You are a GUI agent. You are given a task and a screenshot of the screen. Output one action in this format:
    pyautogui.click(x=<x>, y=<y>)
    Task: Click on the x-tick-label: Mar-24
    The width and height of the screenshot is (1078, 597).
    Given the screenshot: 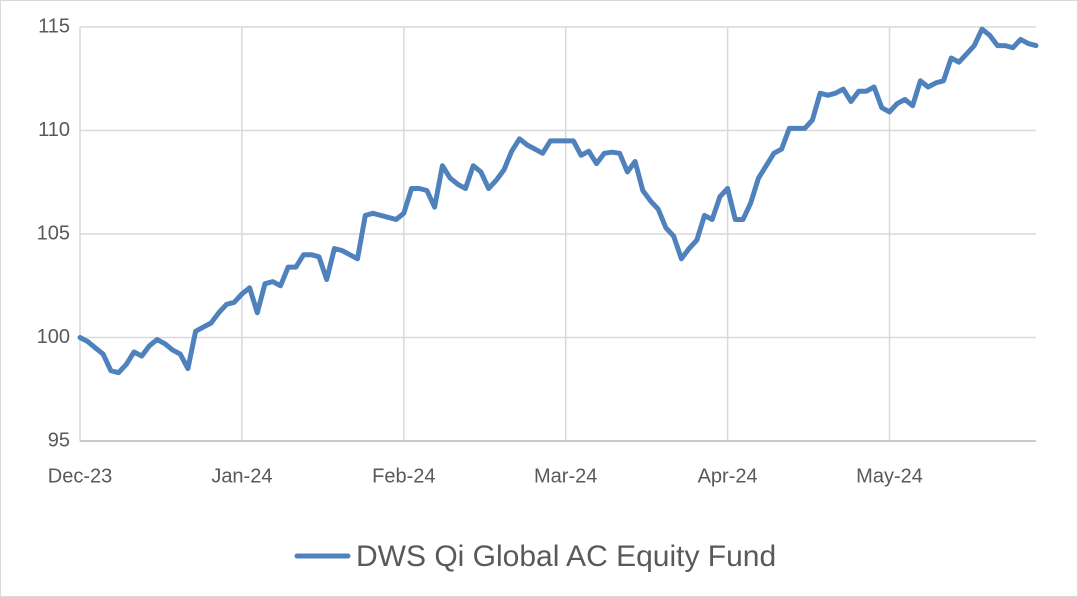 What is the action you would take?
    pyautogui.click(x=565, y=476)
    